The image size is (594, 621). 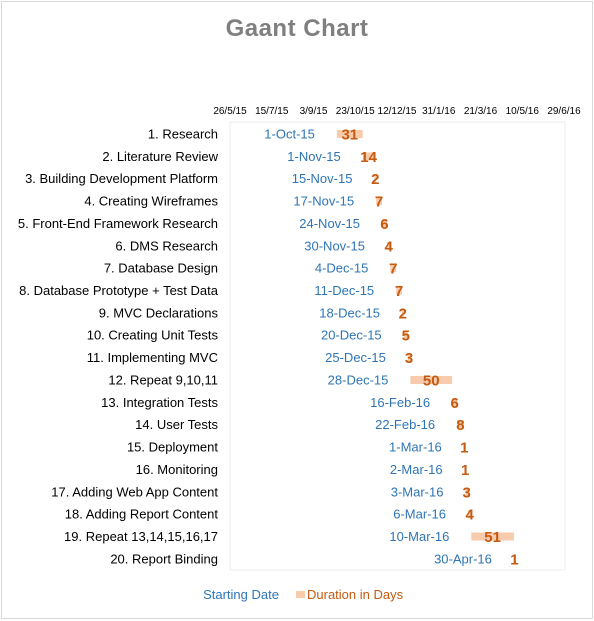 I want to click on task-label: 18. Adding Report Content, so click(x=142, y=514).